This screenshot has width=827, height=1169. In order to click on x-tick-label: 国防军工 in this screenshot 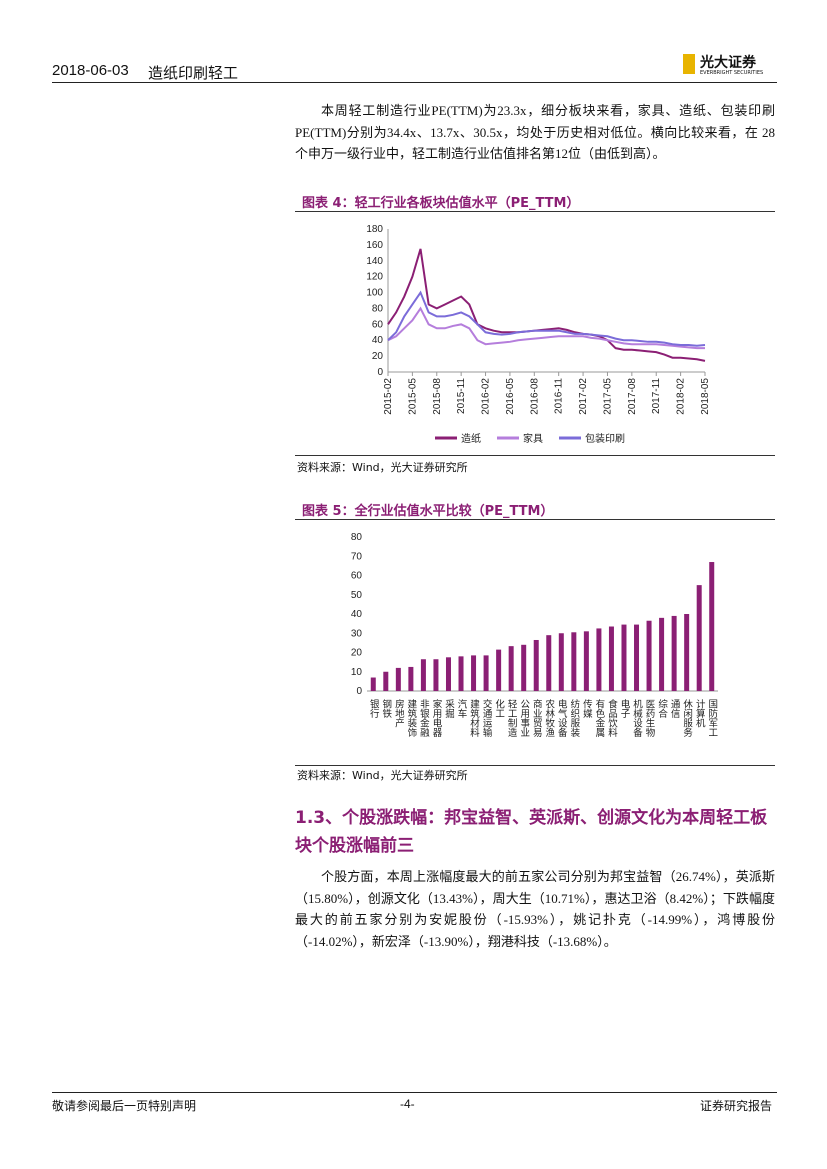, I will do `click(712, 718)`.